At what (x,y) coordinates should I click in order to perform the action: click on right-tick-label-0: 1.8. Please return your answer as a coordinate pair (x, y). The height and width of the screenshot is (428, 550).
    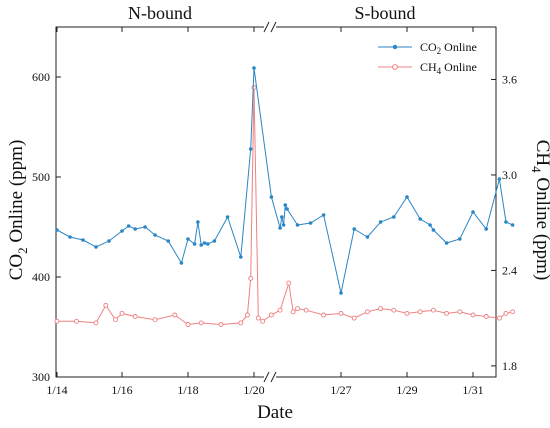
    Looking at the image, I should click on (509, 366).